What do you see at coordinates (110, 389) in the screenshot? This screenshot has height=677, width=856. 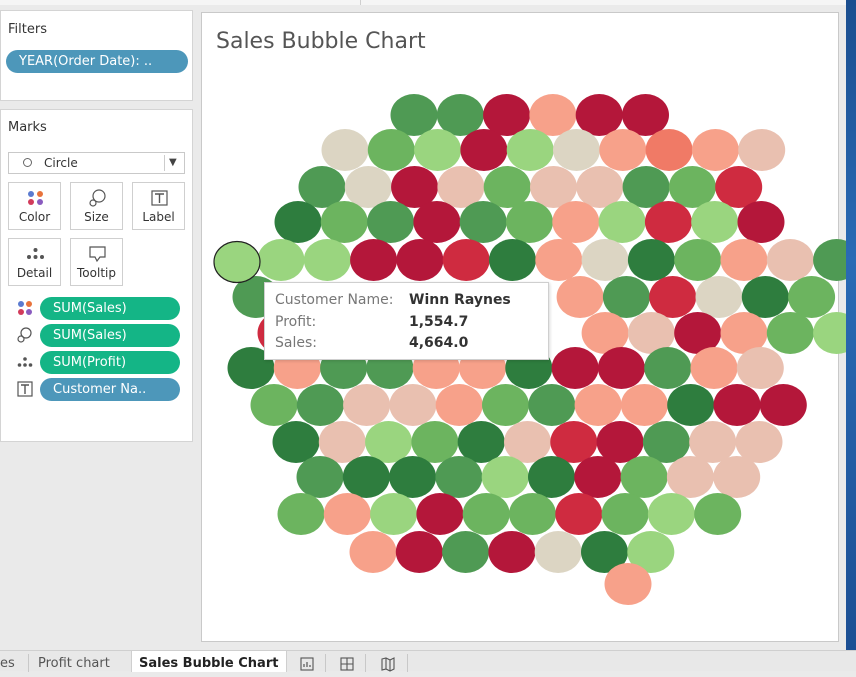 I see `field-pill-label-customer-name: Customer Na..` at bounding box center [110, 389].